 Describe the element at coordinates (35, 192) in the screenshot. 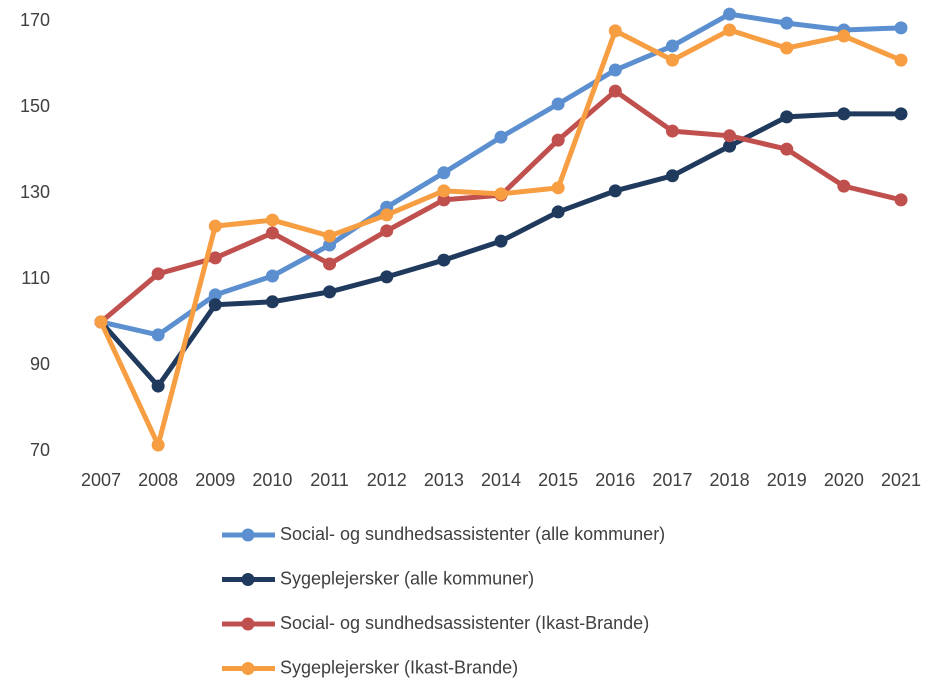

I see `y-tick-label: 130` at that location.